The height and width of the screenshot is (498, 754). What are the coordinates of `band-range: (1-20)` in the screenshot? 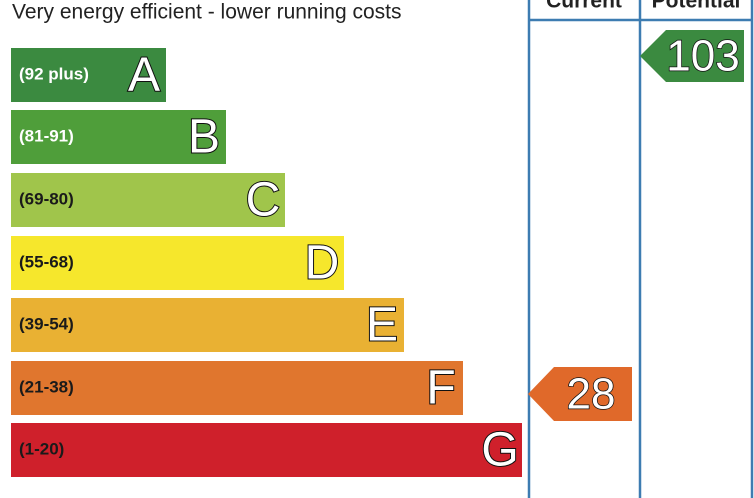 It's located at (41, 448).